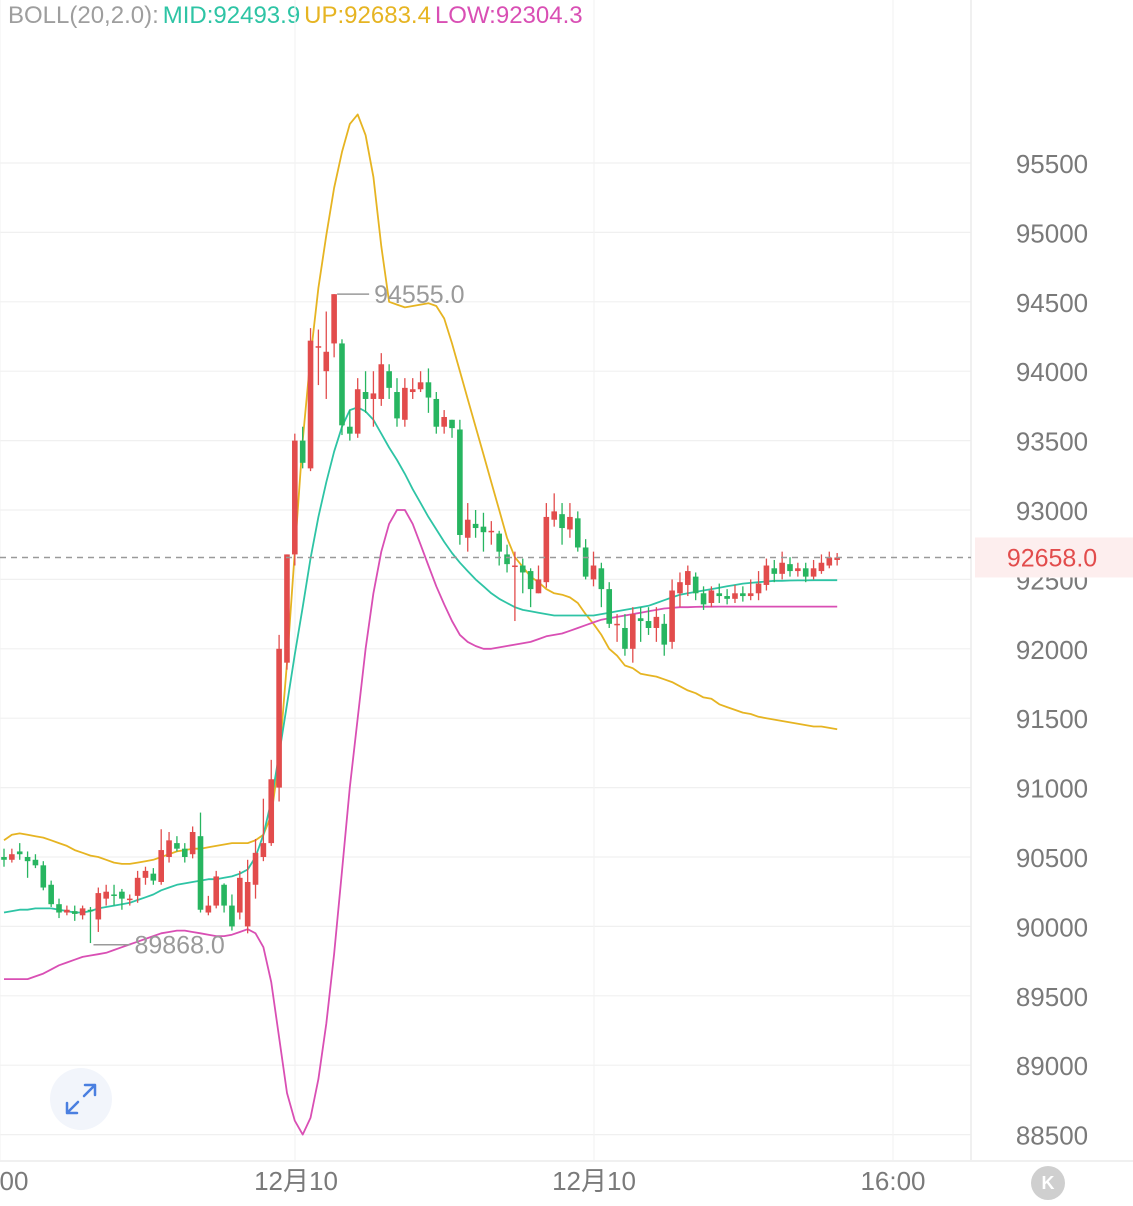  I want to click on current-price-badge, so click(1054, 557).